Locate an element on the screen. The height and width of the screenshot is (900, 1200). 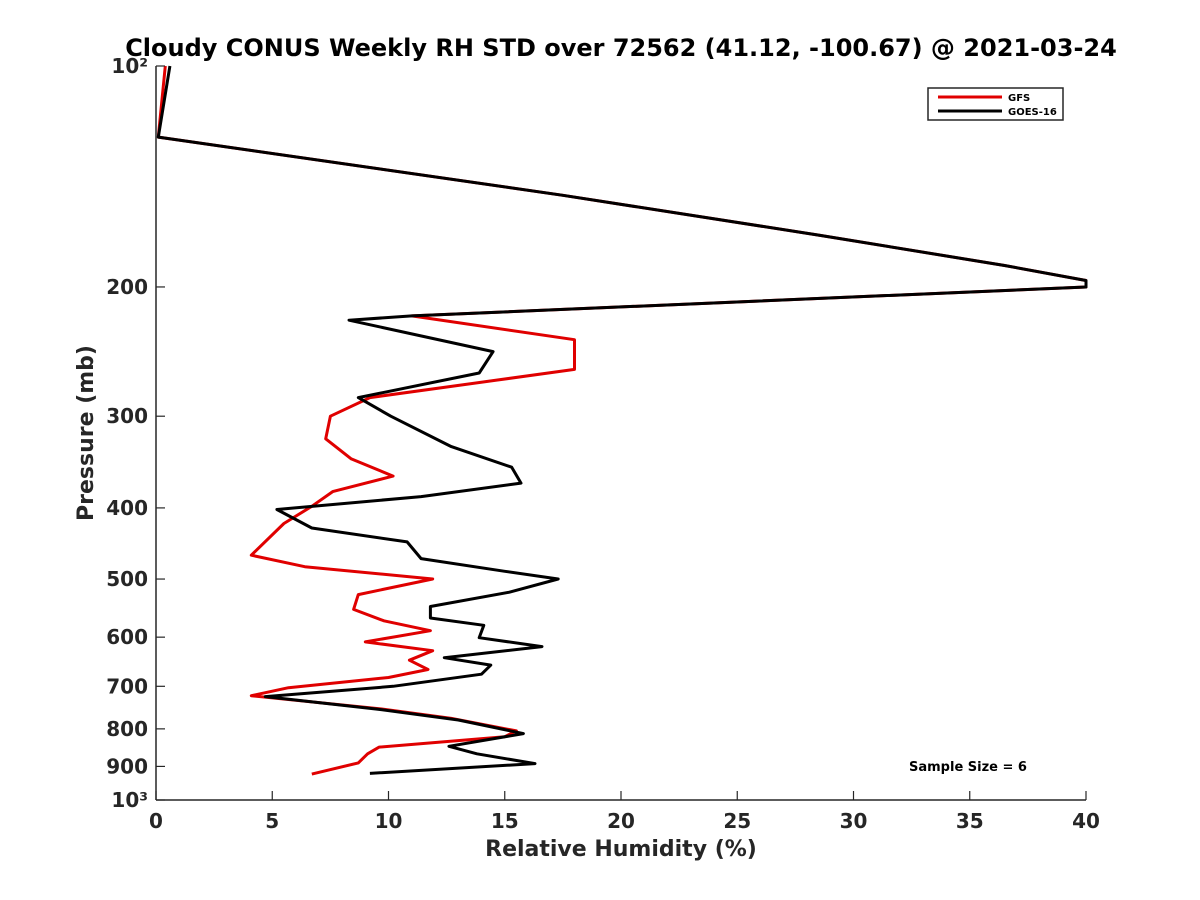
y-tick-label: 600 is located at coordinates (127, 637).